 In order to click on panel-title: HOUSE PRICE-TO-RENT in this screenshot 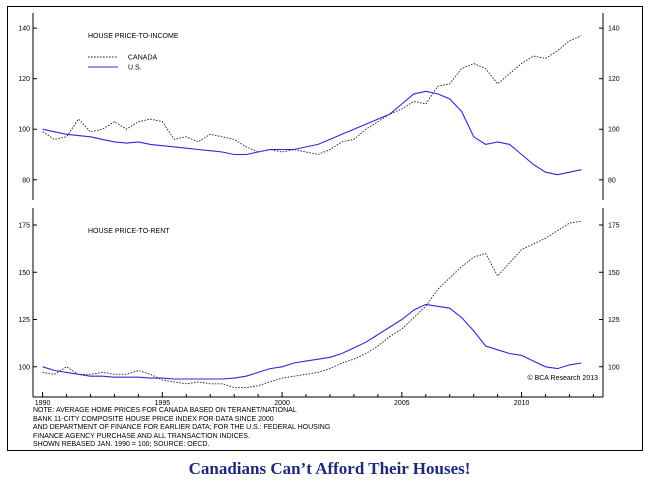, I will do `click(129, 231)`.